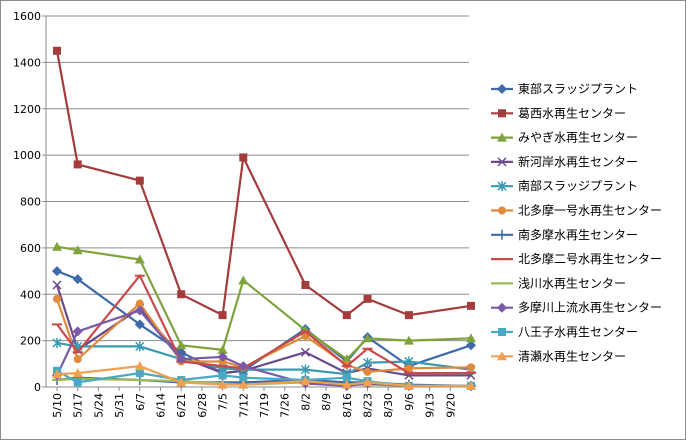 The width and height of the screenshot is (688, 442). I want to click on legend-item: 多摩川上流水再生センター, so click(576, 307).